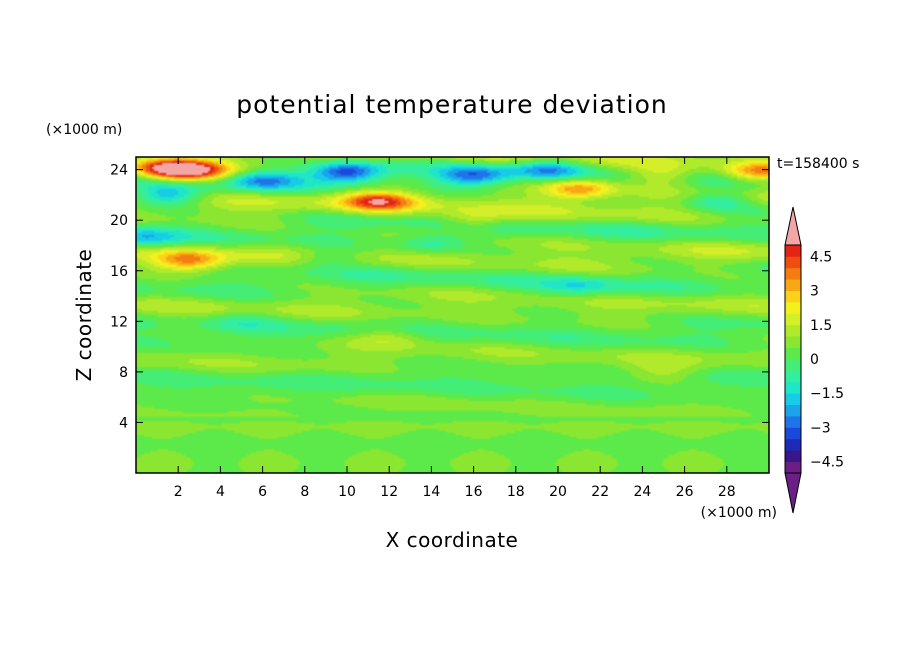 The image size is (904, 654). What do you see at coordinates (727, 492) in the screenshot?
I see `x-tick-label: 28` at bounding box center [727, 492].